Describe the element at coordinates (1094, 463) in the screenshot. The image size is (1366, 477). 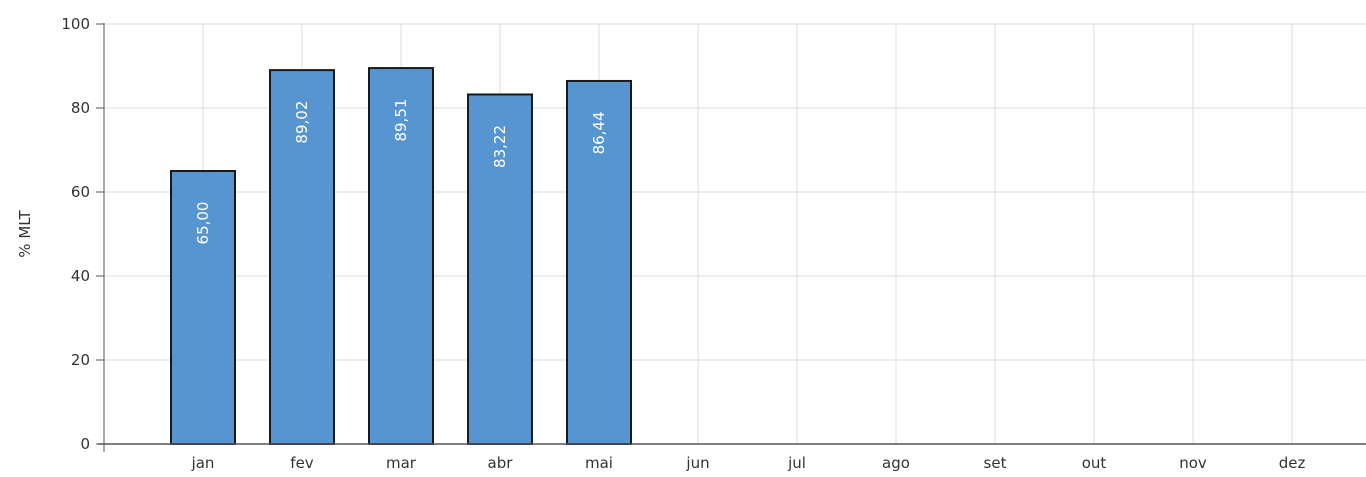
I see `x-tick-label: out` at that location.